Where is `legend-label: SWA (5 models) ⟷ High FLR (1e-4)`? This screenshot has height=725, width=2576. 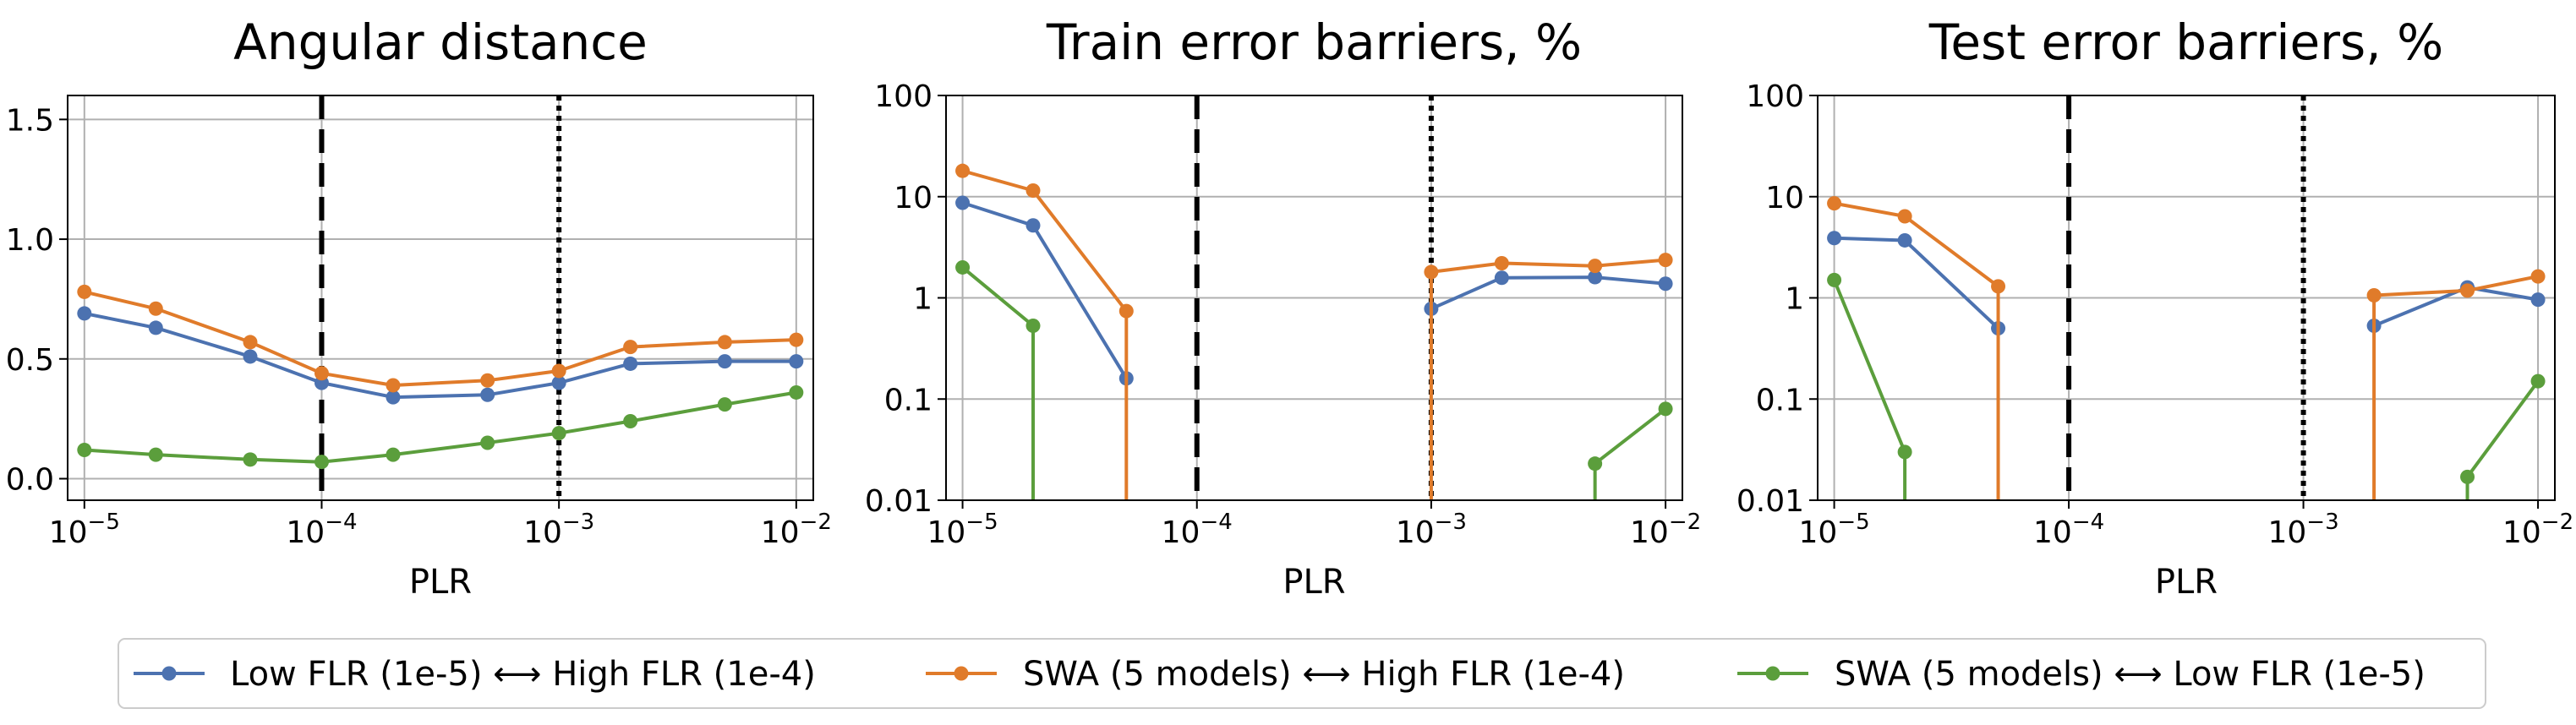
legend-label: SWA (5 models) ⟷ High FLR (1e-4) is located at coordinates (1324, 674).